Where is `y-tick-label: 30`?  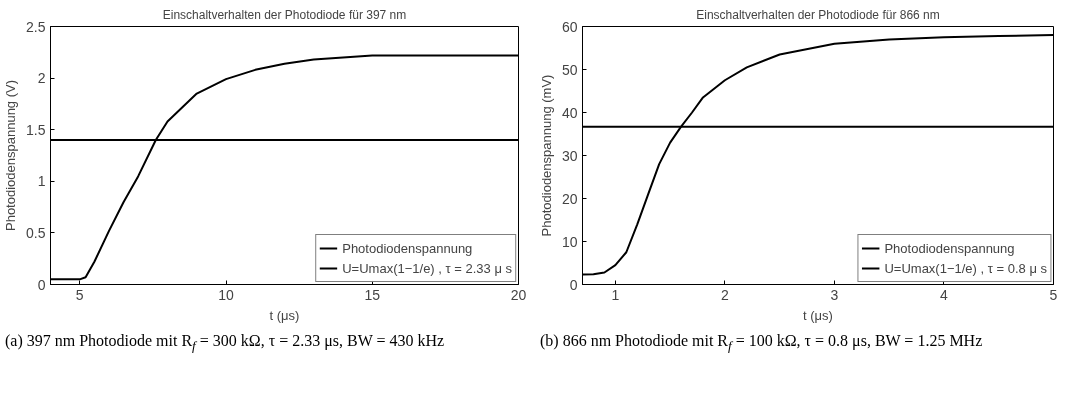
y-tick-label: 30 is located at coordinates (569, 155).